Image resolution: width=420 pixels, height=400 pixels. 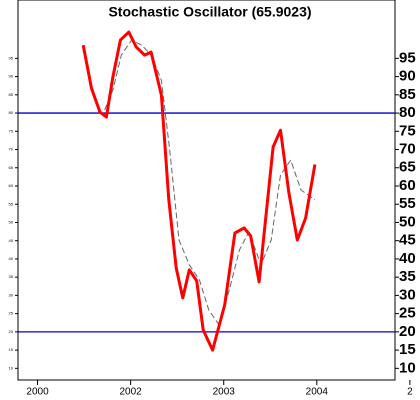 I want to click on y-tick-label-left: 35, so click(x=11, y=276).